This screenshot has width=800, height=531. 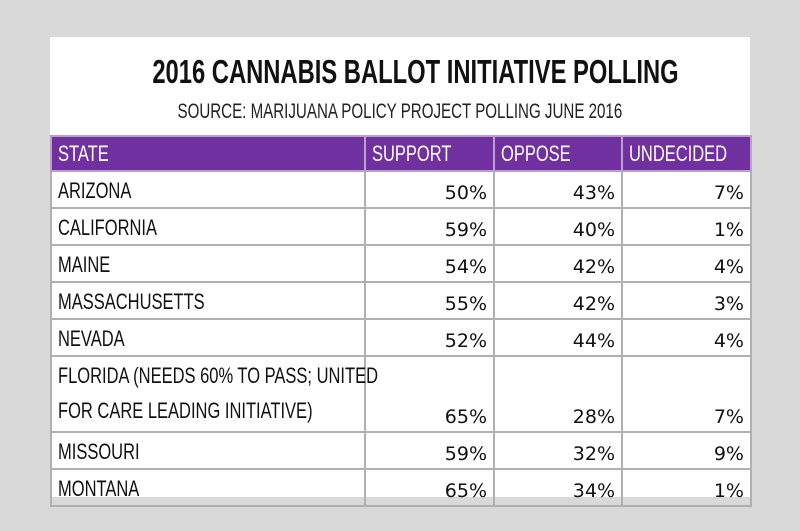 I want to click on cell-state: NEVADA, so click(x=208, y=337).